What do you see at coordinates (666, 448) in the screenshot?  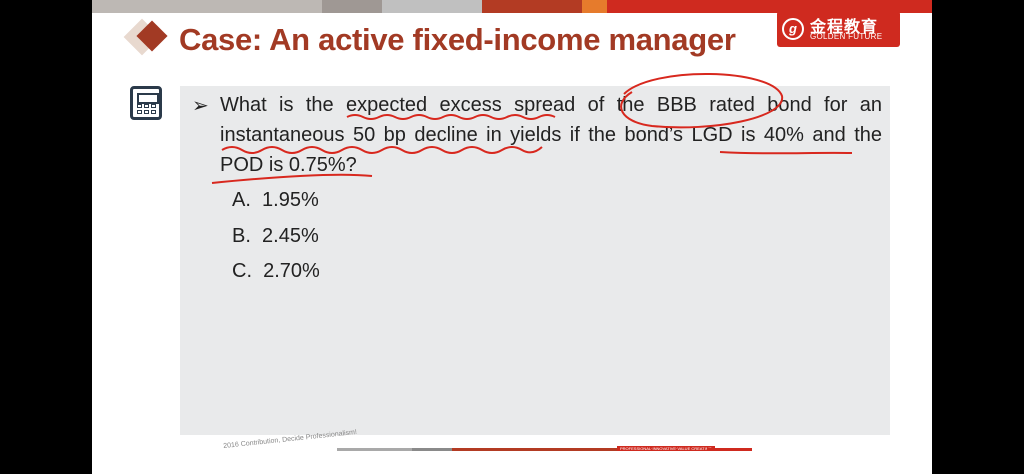 I see `footer-tag: PROFESSIONAL·INNOVATIVE·VALUE CREATING` at bounding box center [666, 448].